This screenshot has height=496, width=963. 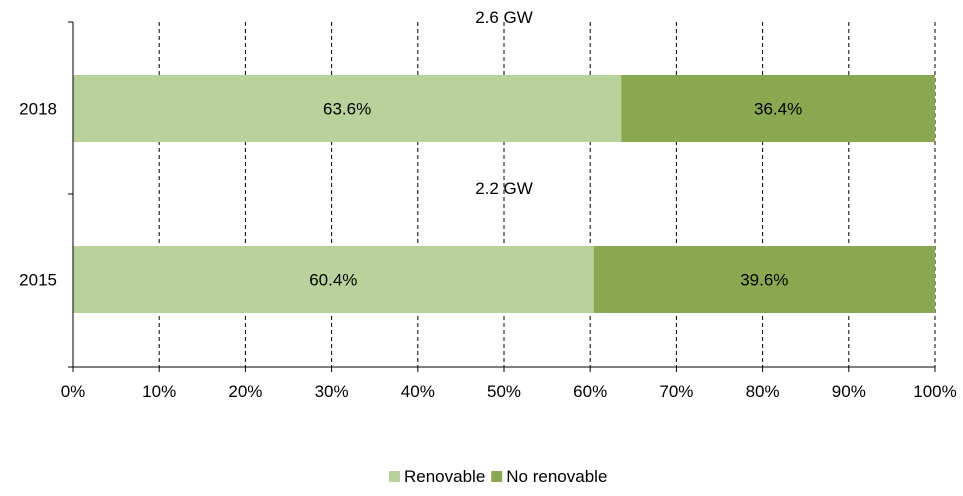 I want to click on x-tick-label: 0%, so click(x=73, y=391).